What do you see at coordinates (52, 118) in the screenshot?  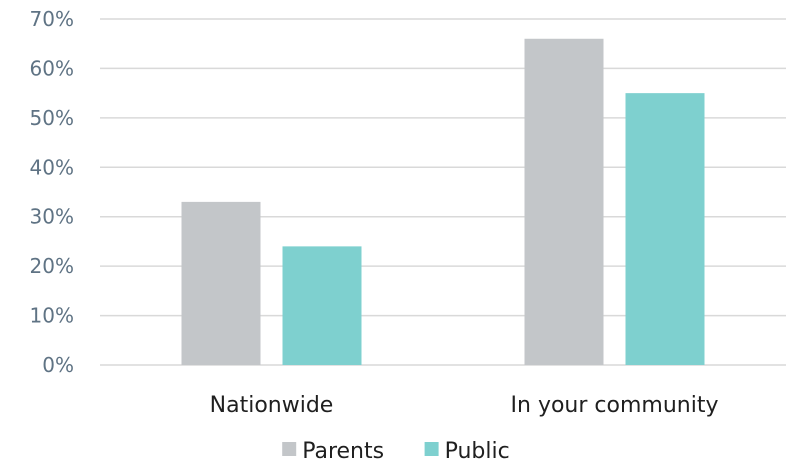 I see `y-tick-label: 50%` at bounding box center [52, 118].